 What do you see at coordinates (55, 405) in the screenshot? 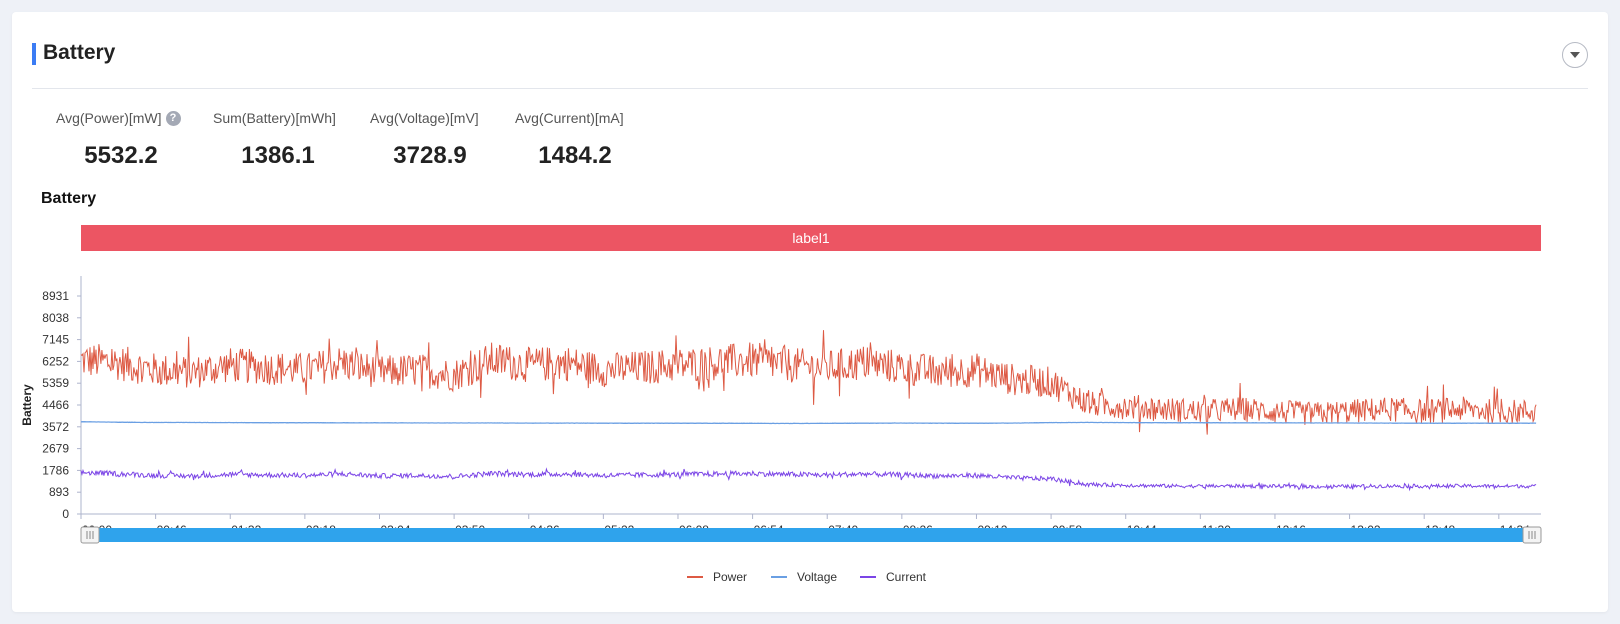
I see `y-tick-label: 4466` at bounding box center [55, 405].